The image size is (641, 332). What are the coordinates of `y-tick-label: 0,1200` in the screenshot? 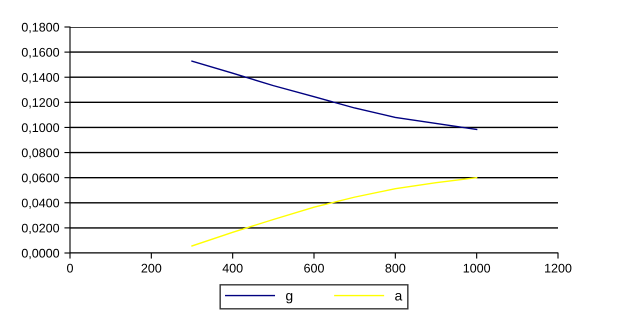 It's located at (41, 103).